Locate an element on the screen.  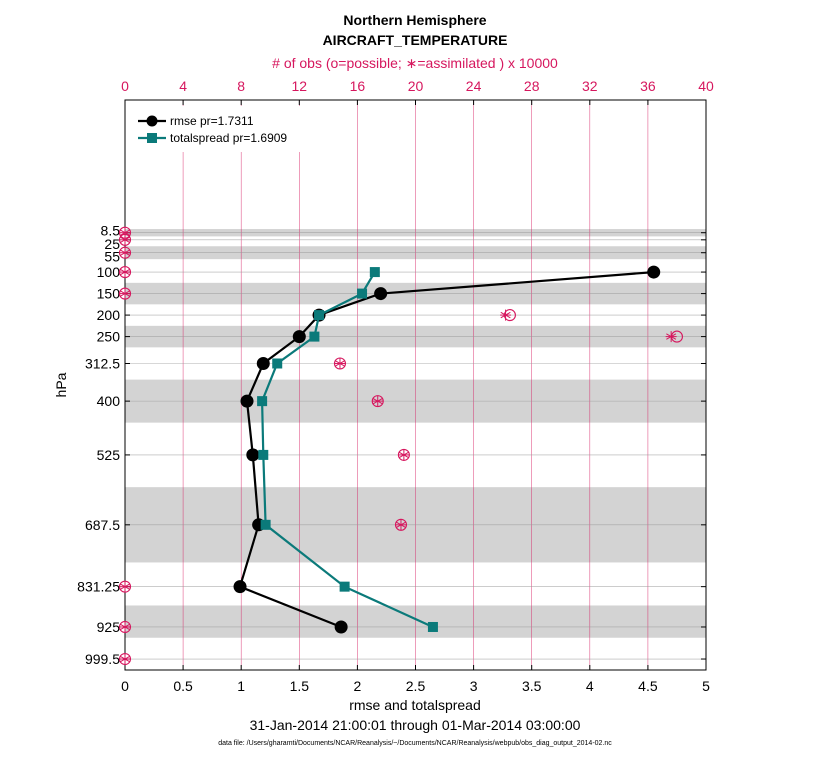
y-tick-label: 831.25 is located at coordinates (98, 587).